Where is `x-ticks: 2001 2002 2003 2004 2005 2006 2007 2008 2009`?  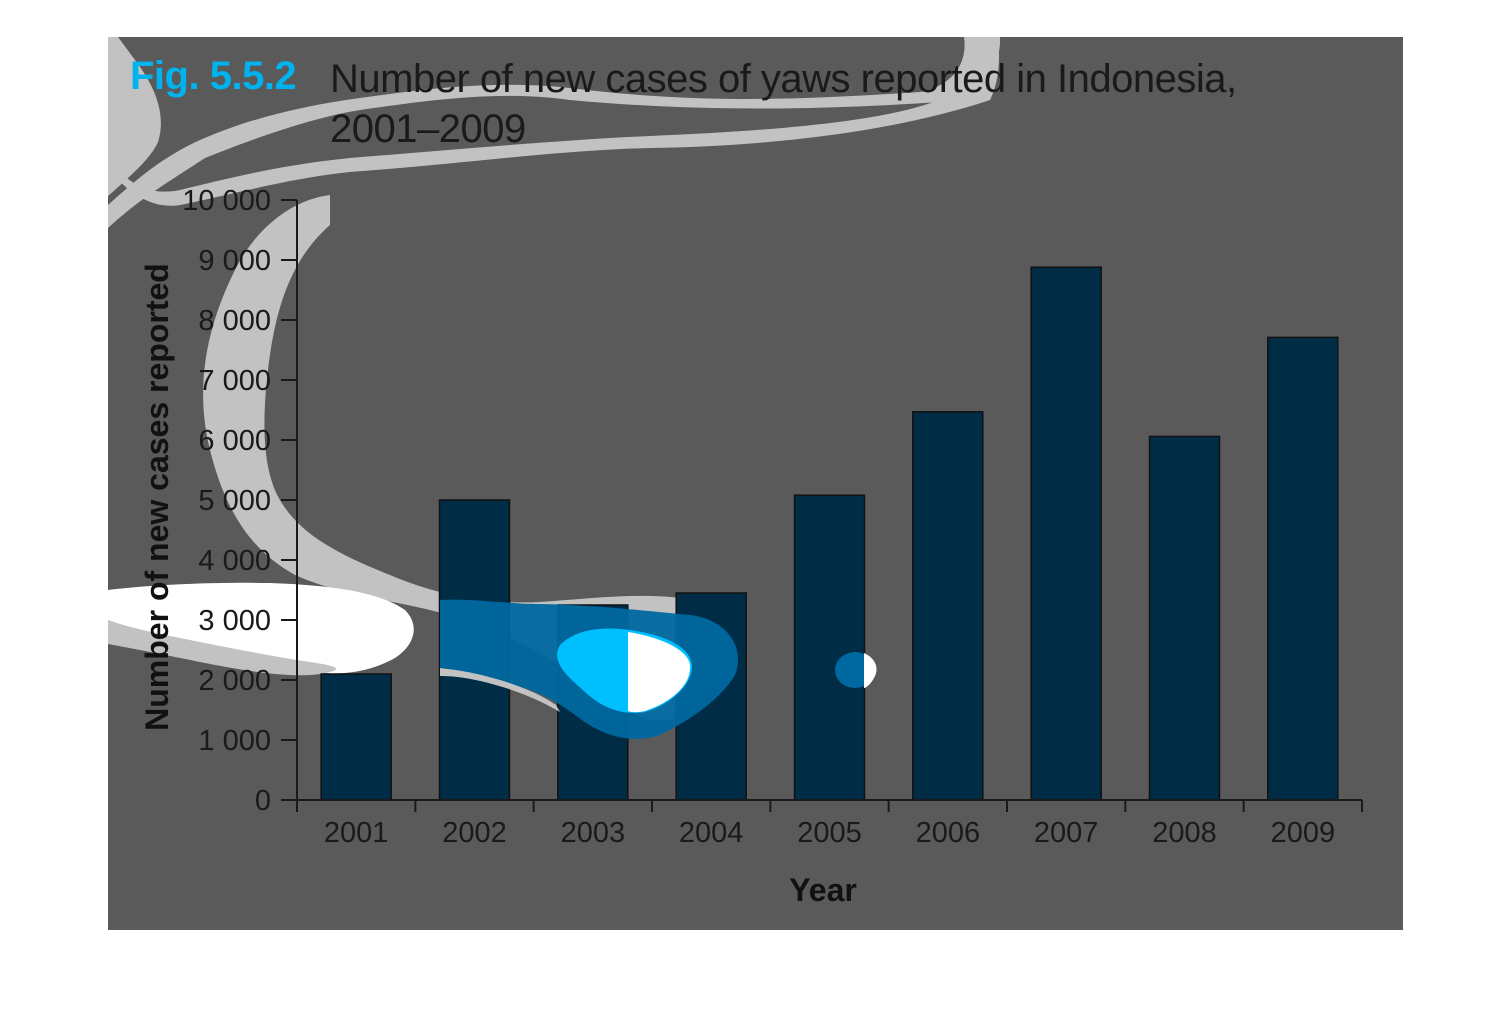
x-ticks: 2001 2002 2003 2004 2005 2006 2007 2008 2009 is located at coordinates (829, 824).